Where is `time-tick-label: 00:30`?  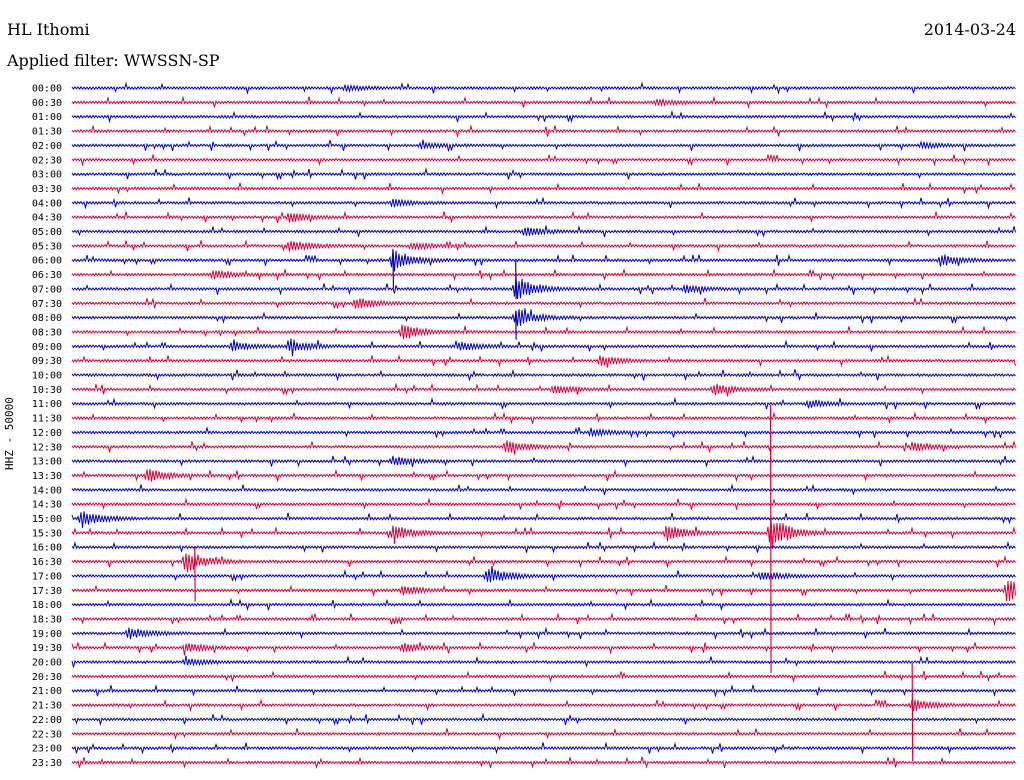 time-tick-label: 00:30 is located at coordinates (47, 103).